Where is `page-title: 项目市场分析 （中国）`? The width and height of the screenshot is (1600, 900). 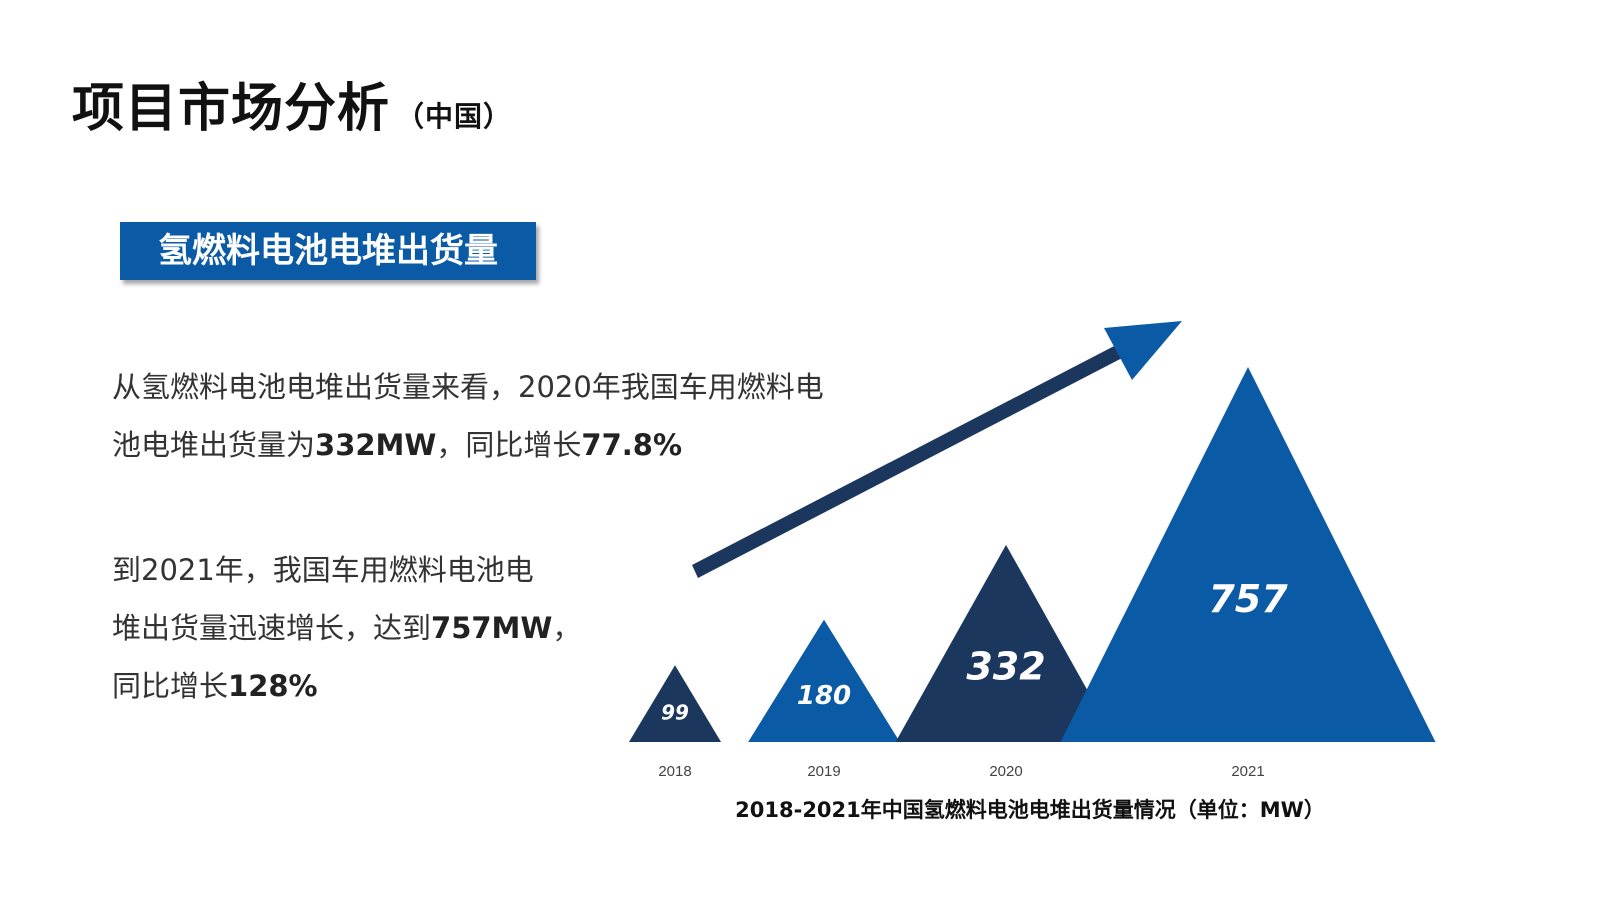
page-title: 项目市场分析 （中国） is located at coordinates (292, 103).